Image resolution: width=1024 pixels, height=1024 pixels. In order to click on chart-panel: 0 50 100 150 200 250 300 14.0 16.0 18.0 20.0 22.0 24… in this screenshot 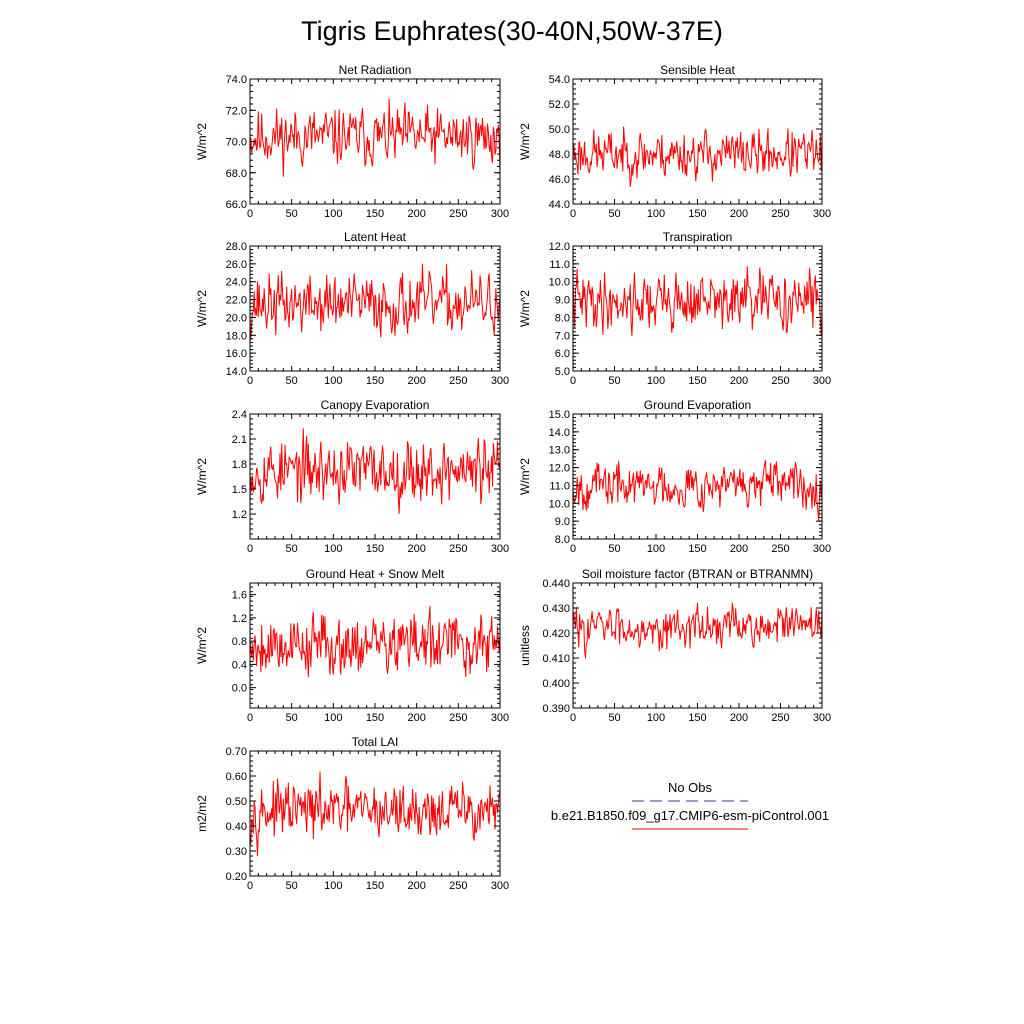, I will do `click(352, 308)`.